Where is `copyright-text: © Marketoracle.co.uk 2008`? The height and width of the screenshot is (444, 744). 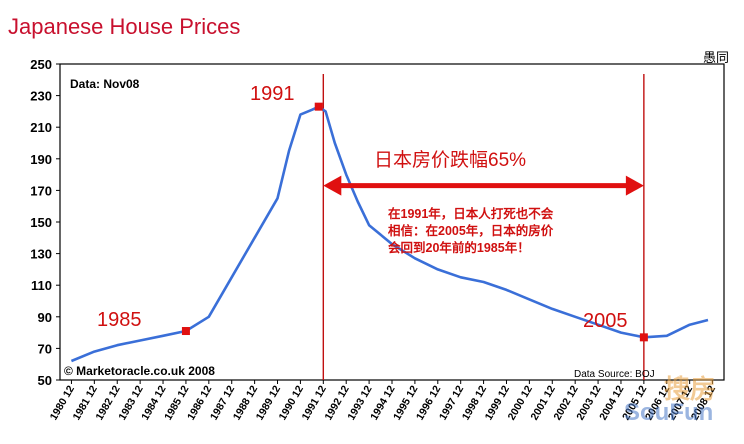 copyright-text: © Marketoracle.co.uk 2008 is located at coordinates (139, 371).